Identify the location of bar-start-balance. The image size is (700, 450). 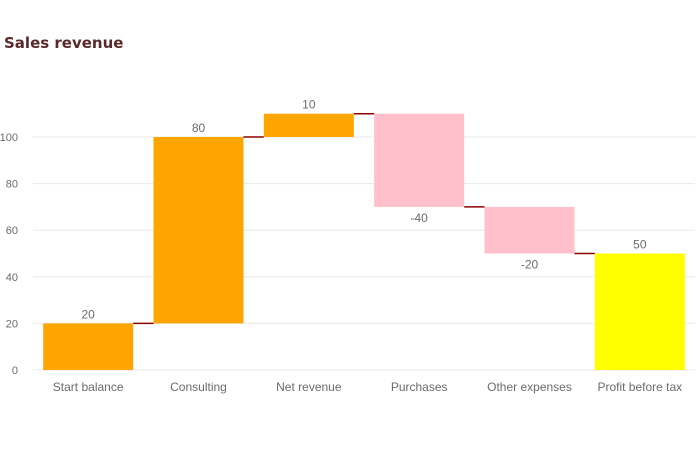
(88, 346).